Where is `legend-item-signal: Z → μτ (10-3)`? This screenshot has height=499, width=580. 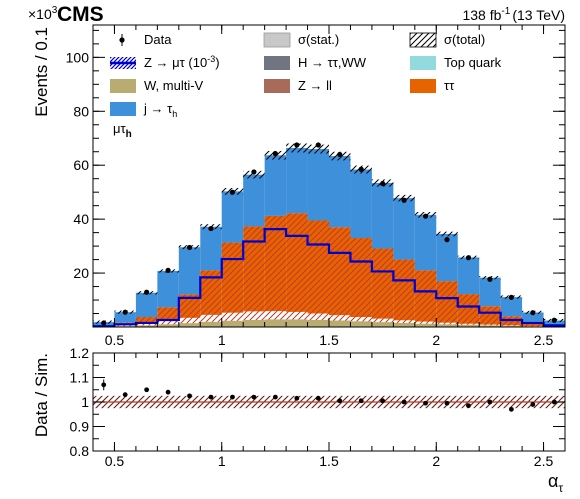 legend-item-signal: Z → μτ (10-3) is located at coordinates (165, 62).